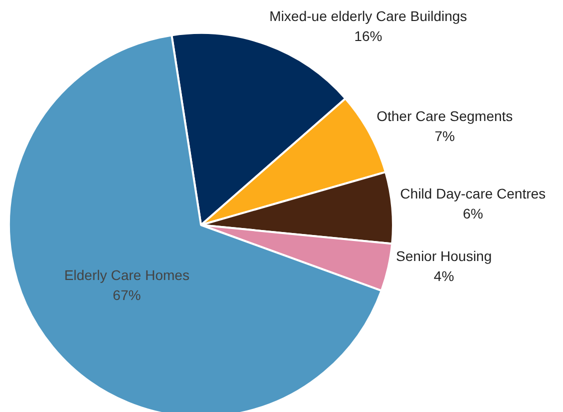 The width and height of the screenshot is (563, 412). What do you see at coordinates (444, 116) in the screenshot?
I see `slice-label: Other Care Segments` at bounding box center [444, 116].